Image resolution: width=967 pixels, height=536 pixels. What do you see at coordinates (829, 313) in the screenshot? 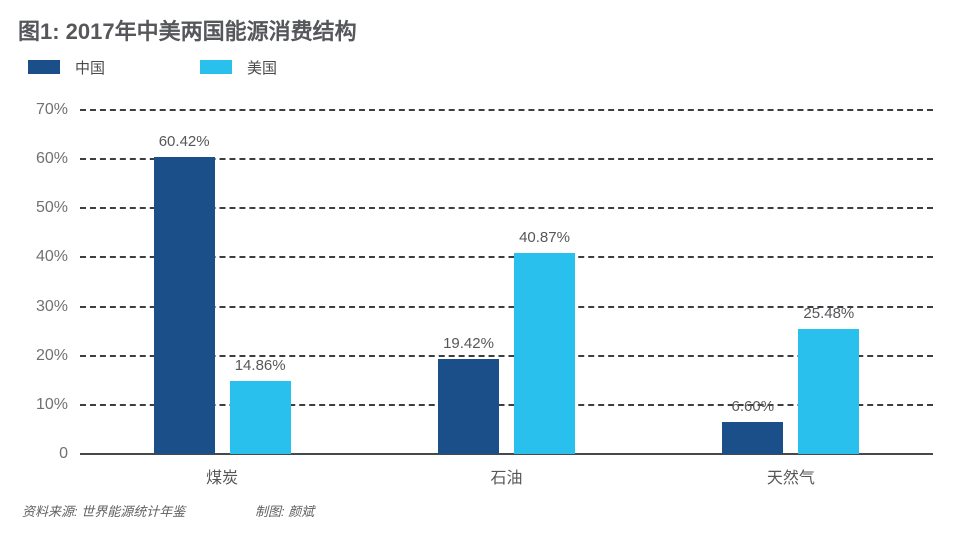
I see `value-label-usa-natural-gas: 25.48%` at bounding box center [829, 313].